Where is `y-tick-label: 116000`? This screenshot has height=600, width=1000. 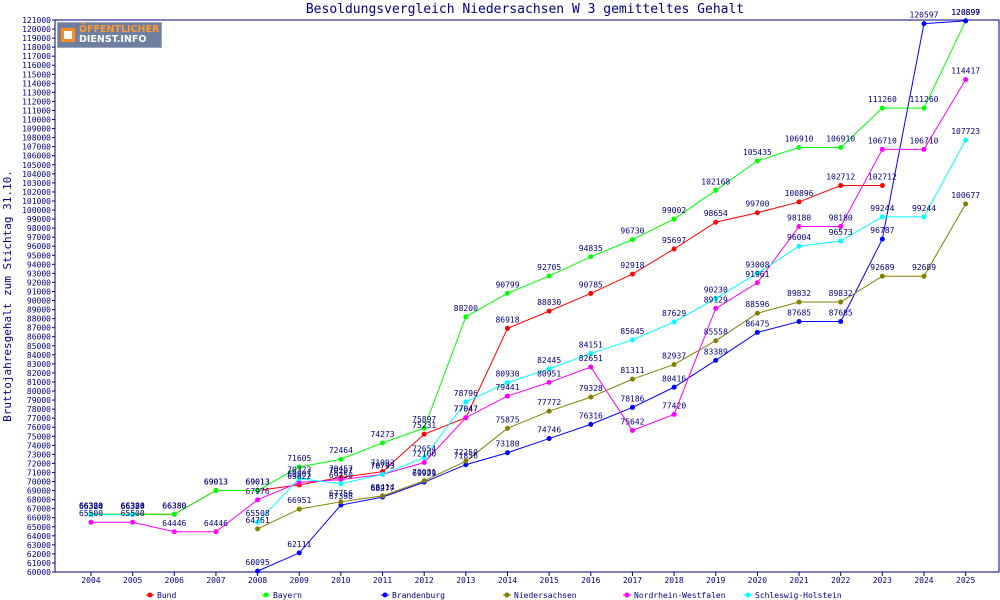 y-tick-label: 116000 is located at coordinates (36, 65).